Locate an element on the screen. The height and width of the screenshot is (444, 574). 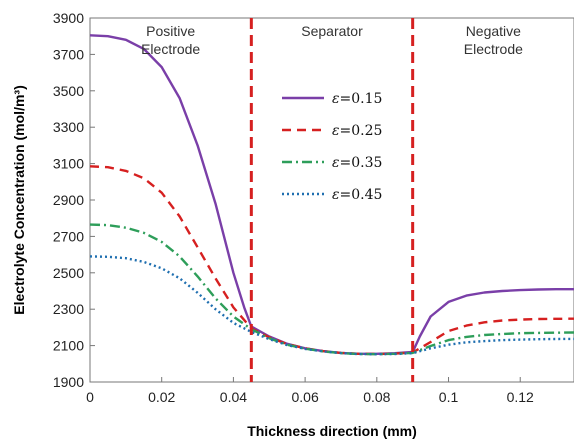
y-tick-label: 2300 is located at coordinates (68, 309).